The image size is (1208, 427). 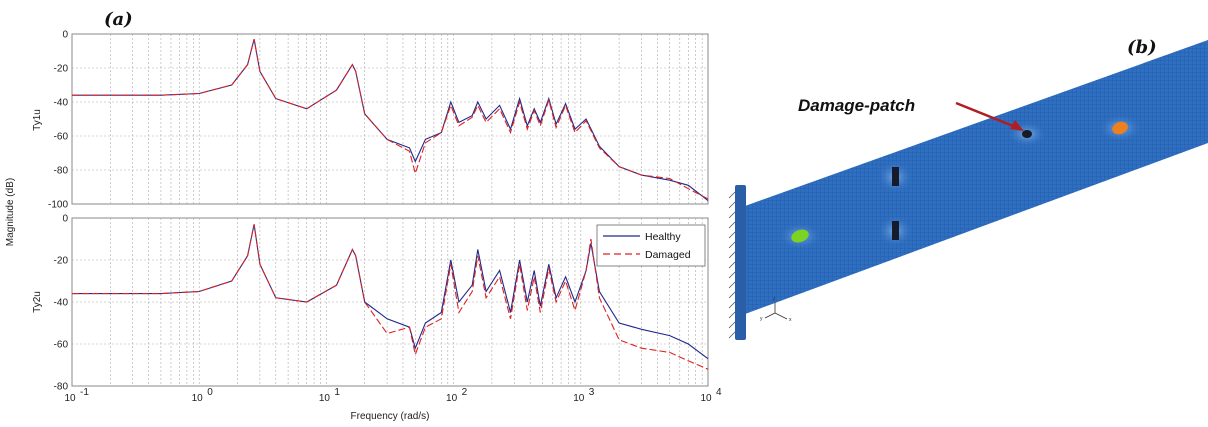 I want to click on support-hatch, so click(x=732, y=265).